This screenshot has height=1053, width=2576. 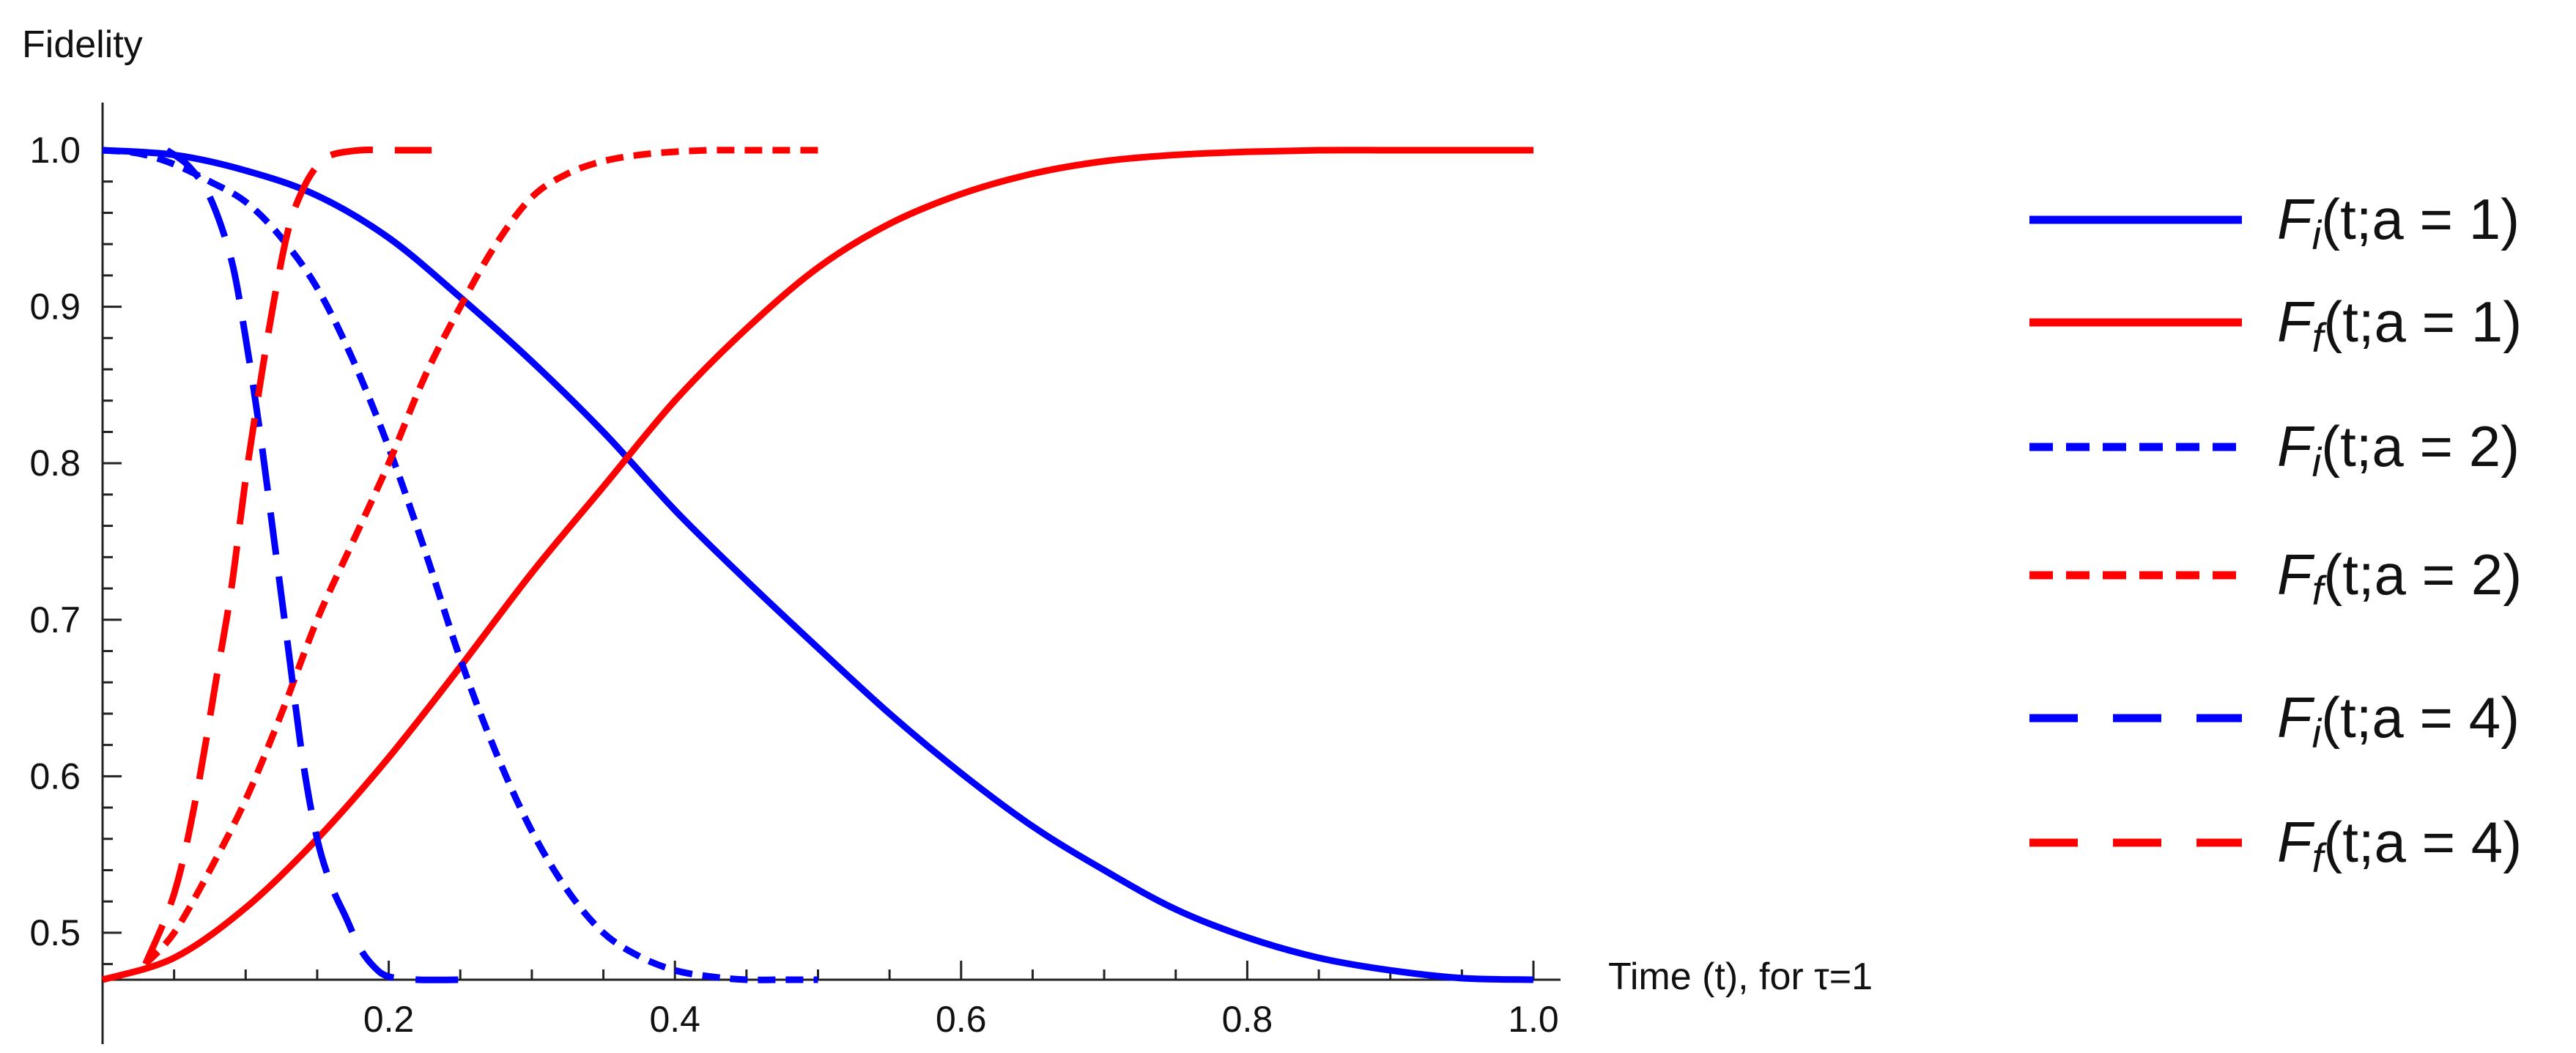 I want to click on y-tick-label: 0.6, so click(x=55, y=776).